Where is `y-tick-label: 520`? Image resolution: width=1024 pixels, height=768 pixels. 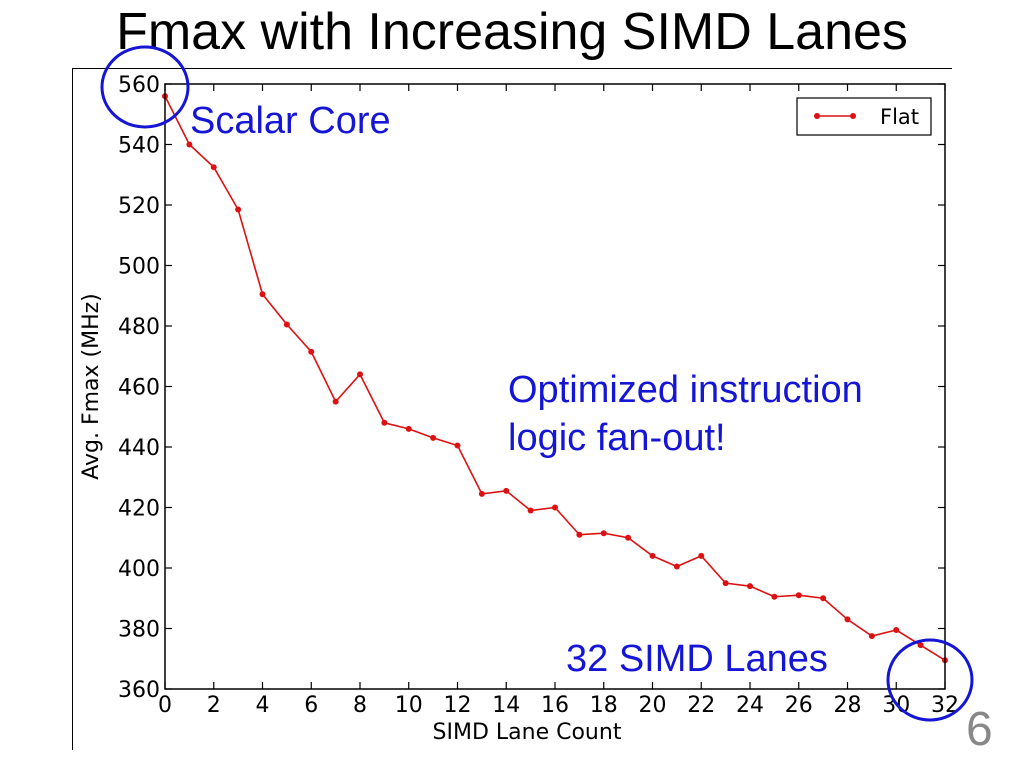
y-tick-label: 520 is located at coordinates (139, 206).